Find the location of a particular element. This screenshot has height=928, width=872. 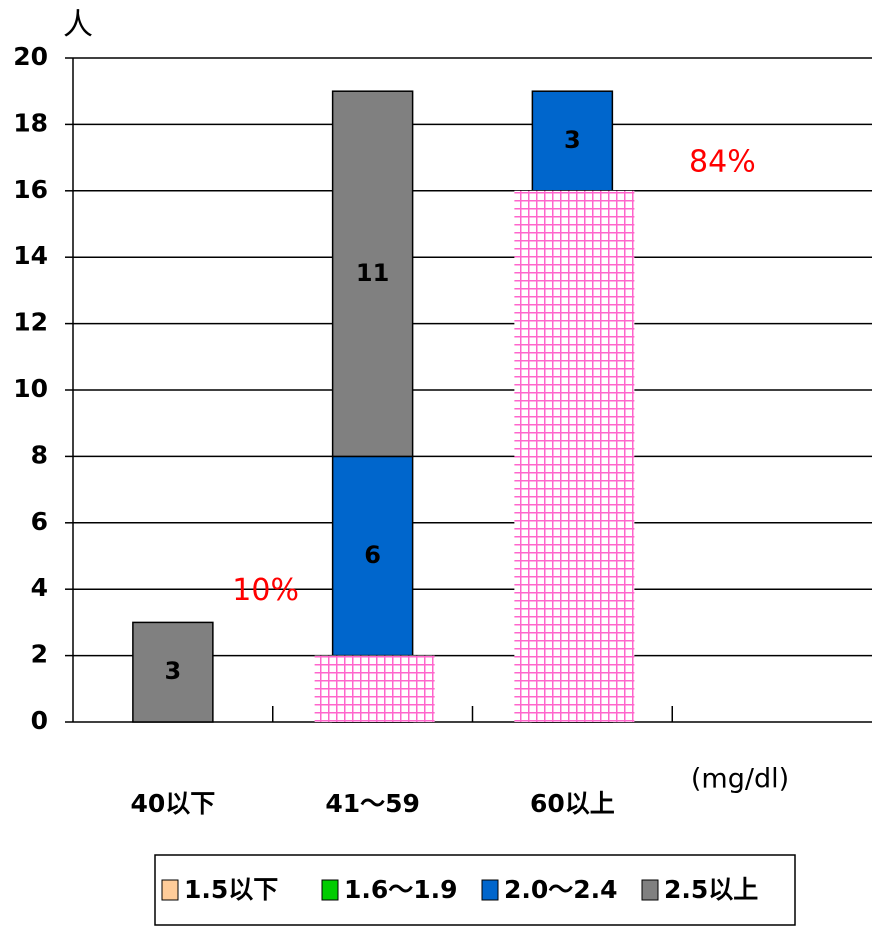

legend-label: 1.6～1.9 is located at coordinates (401, 889).